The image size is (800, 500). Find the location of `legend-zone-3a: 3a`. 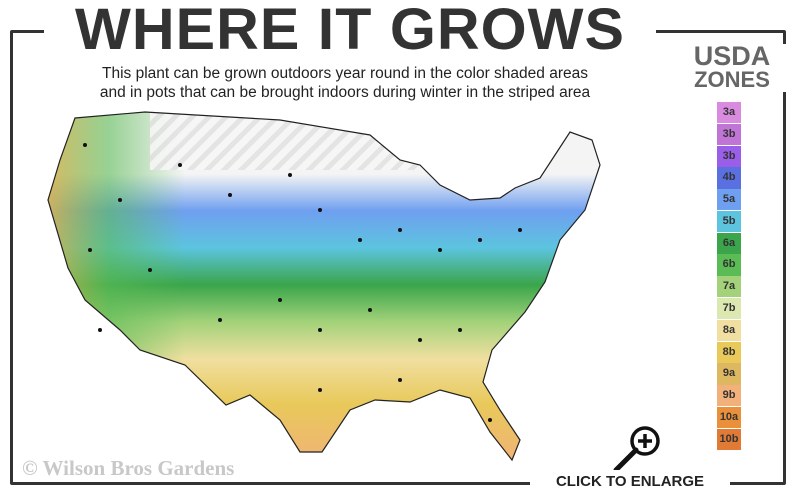

legend-zone-3a: 3a is located at coordinates (729, 113).